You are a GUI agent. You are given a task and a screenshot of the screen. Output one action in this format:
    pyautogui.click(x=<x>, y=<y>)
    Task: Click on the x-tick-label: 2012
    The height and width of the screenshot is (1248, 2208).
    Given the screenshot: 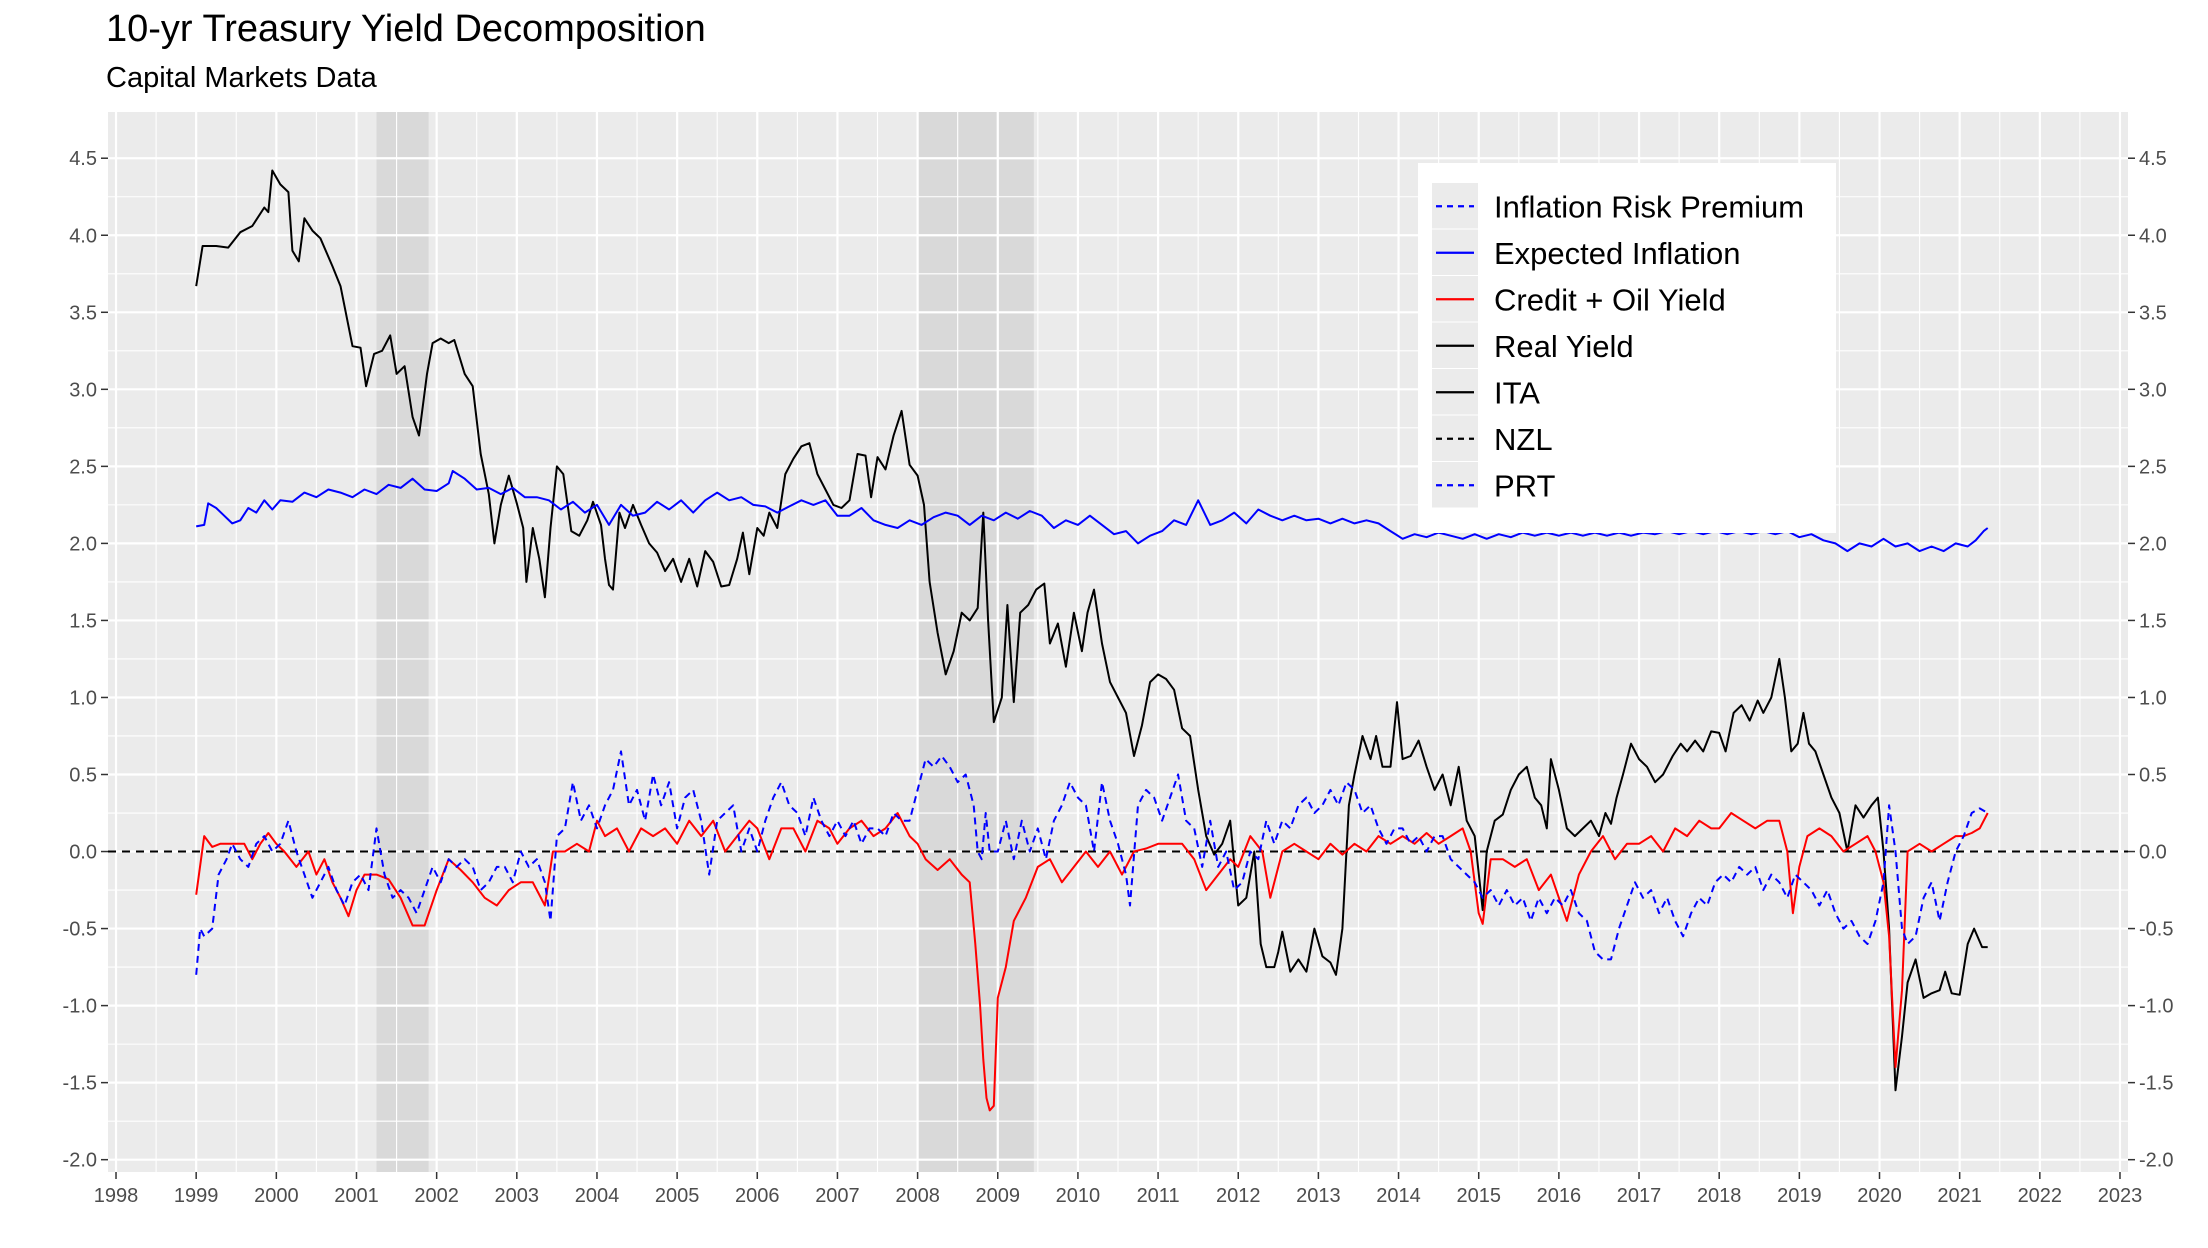 What is the action you would take?
    pyautogui.click(x=1238, y=1196)
    